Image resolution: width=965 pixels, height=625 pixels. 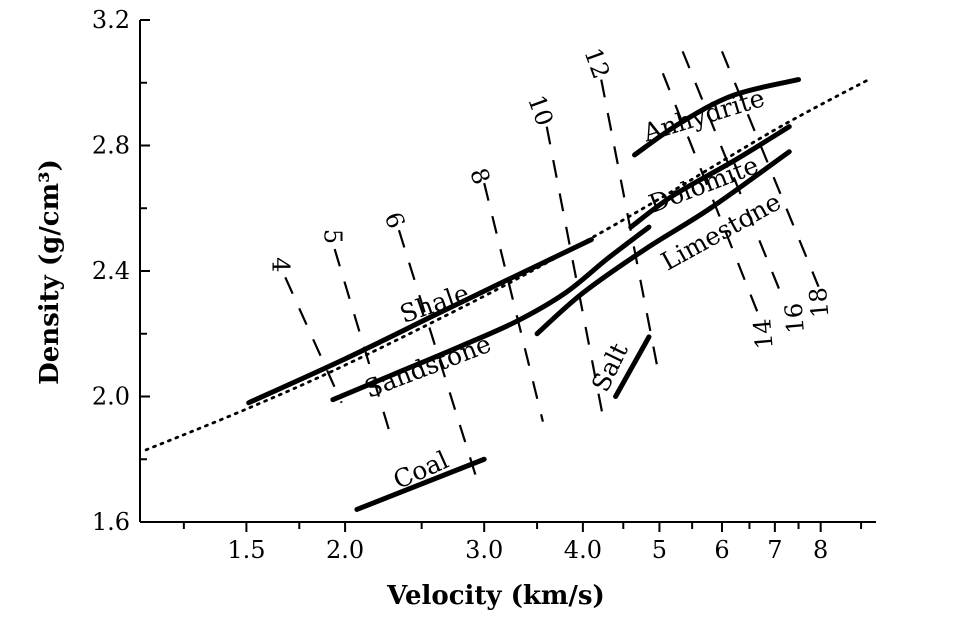 I want to click on x-tick-label: 2.0, so click(x=345, y=550).